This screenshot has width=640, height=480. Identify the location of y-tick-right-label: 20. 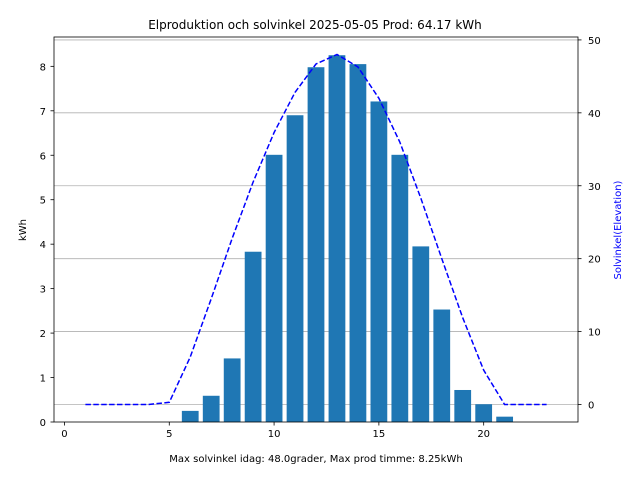
(594, 260).